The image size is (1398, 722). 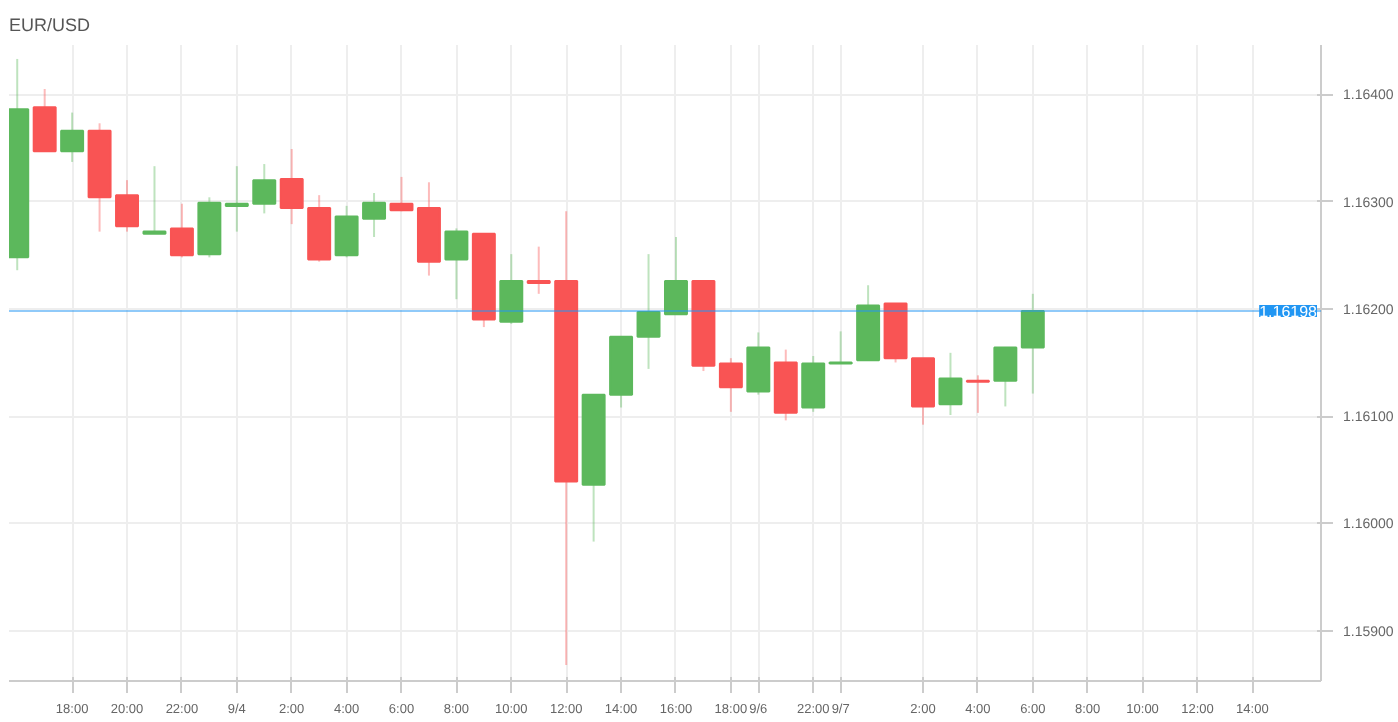 I want to click on ref-line-label: 1.16198, so click(x=1289, y=311).